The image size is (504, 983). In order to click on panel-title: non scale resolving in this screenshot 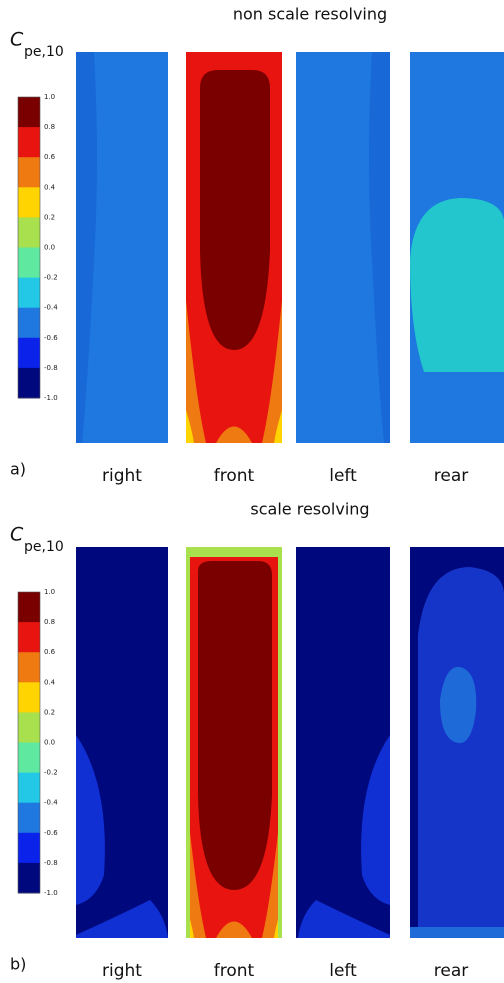, I will do `click(310, 14)`.